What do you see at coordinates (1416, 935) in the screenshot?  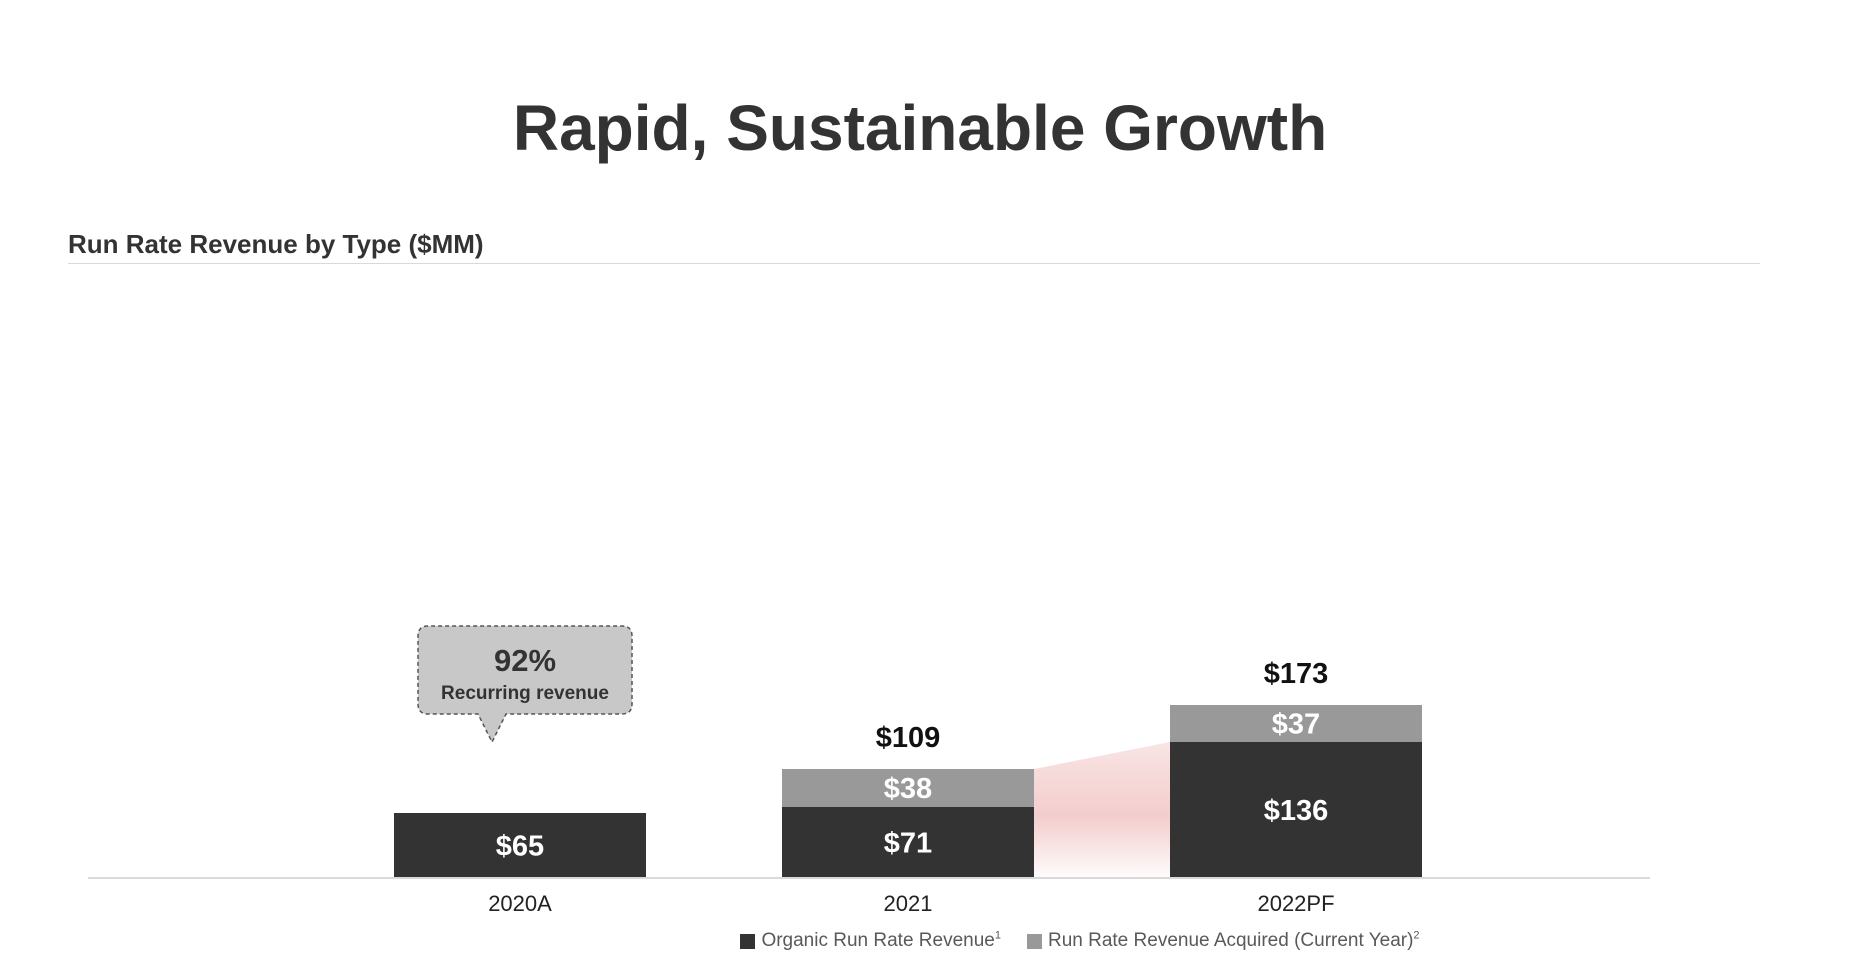 I see `legend-footnote-acquired: 2` at bounding box center [1416, 935].